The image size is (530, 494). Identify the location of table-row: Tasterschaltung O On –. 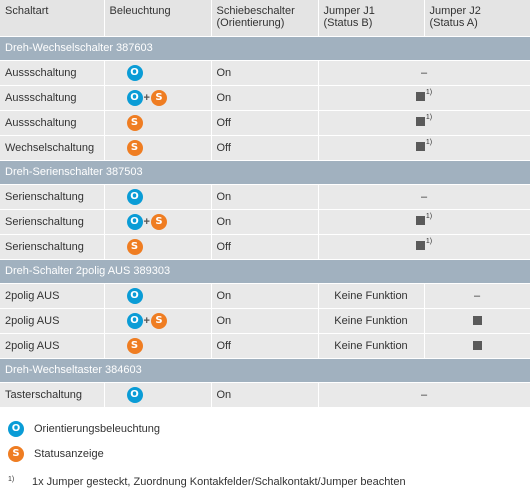
(265, 395).